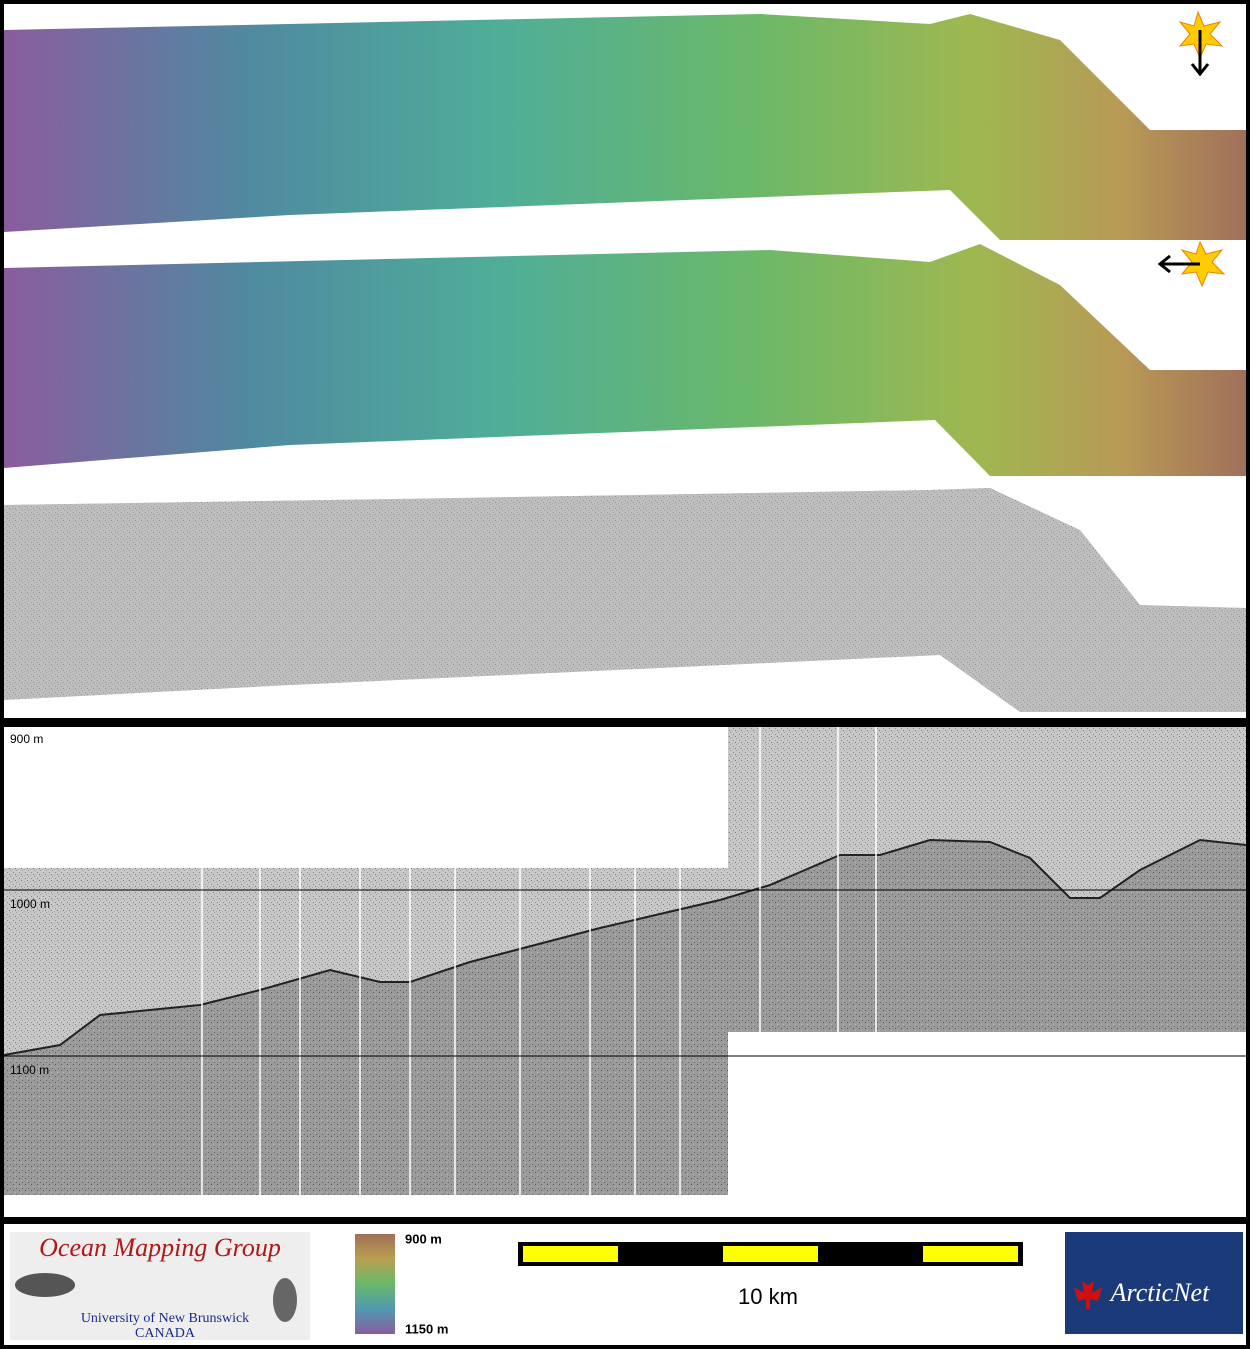  I want to click on logo-university: University of New Brunswick, so click(165, 1318).